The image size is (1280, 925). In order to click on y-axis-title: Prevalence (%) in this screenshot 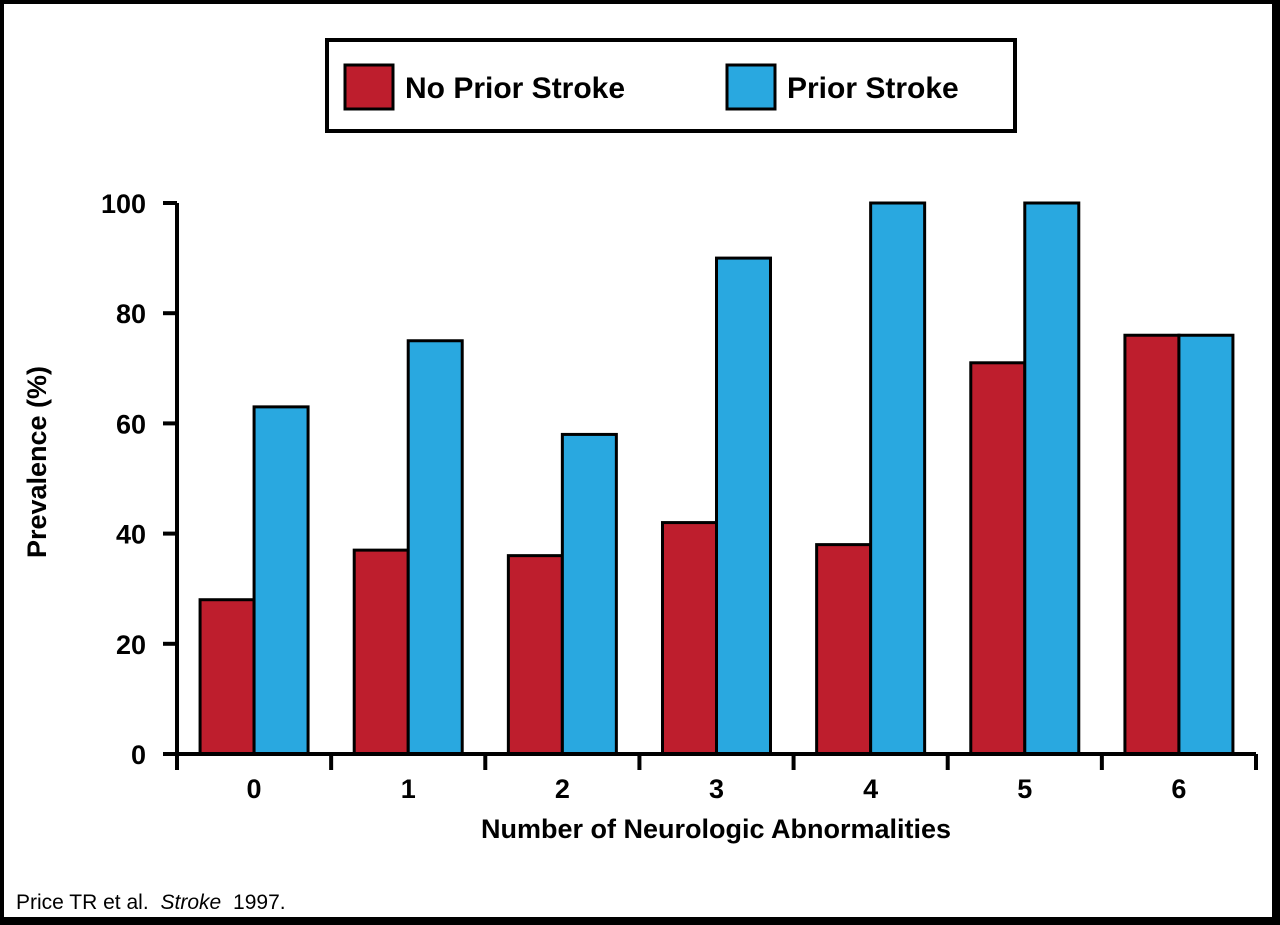, I will do `click(37, 462)`.